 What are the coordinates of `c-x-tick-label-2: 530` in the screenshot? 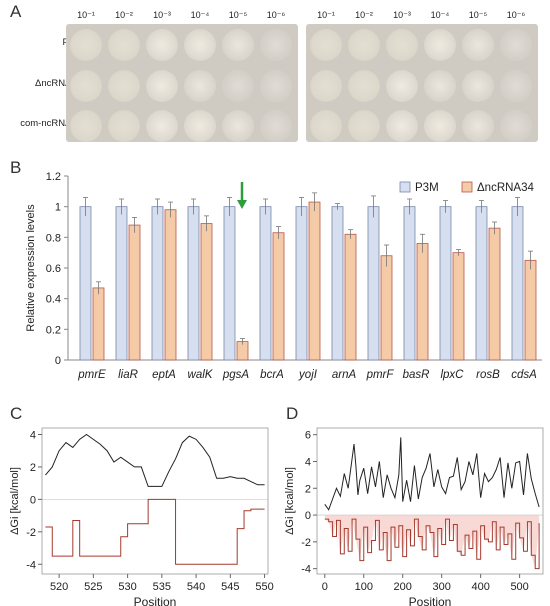 It's located at (127, 587).